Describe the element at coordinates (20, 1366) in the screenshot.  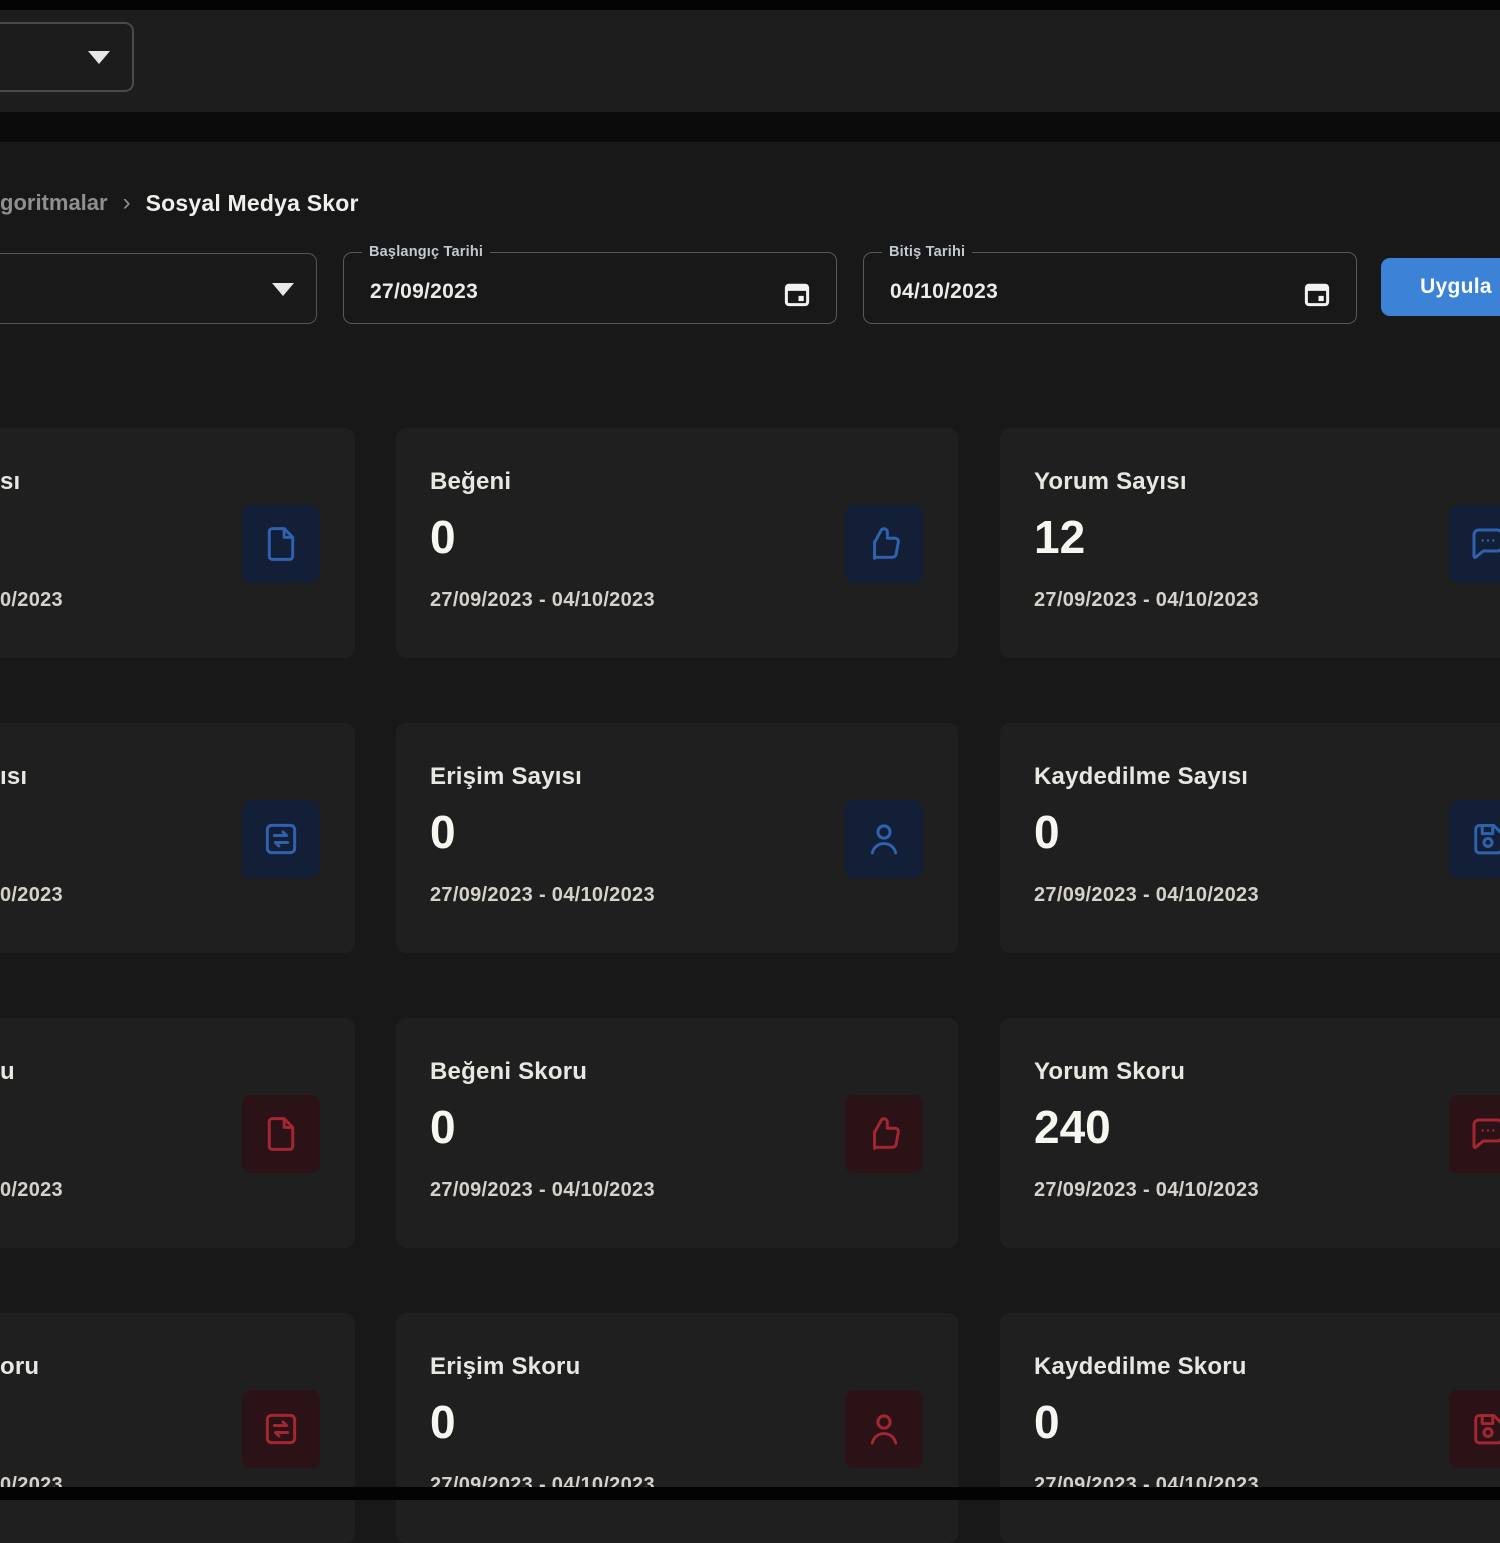
I see `card-title: oru` at that location.